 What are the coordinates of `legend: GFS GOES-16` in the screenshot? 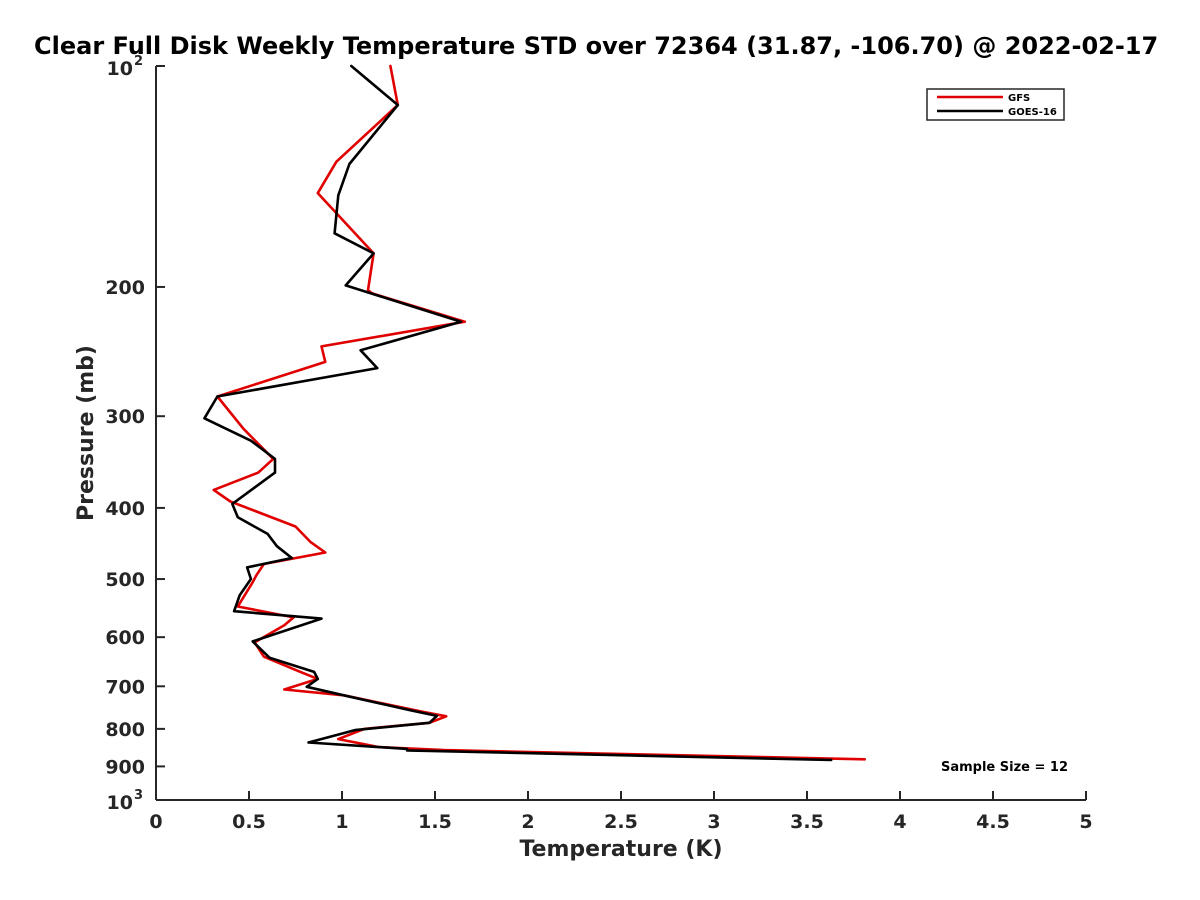 It's located at (995, 104).